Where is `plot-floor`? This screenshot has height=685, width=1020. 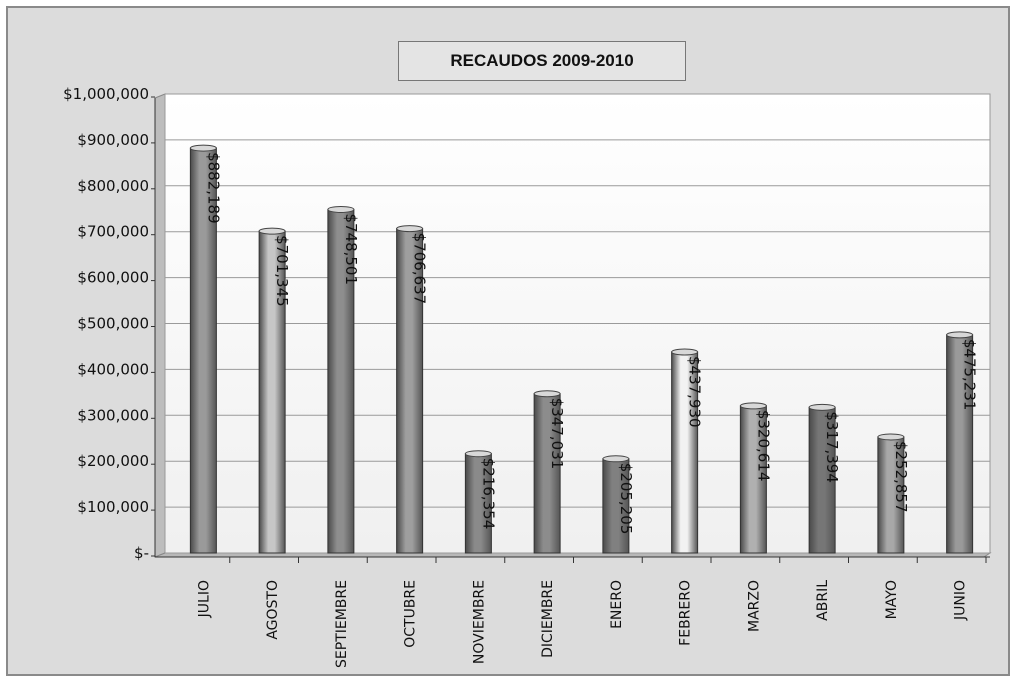 plot-floor is located at coordinates (573, 555).